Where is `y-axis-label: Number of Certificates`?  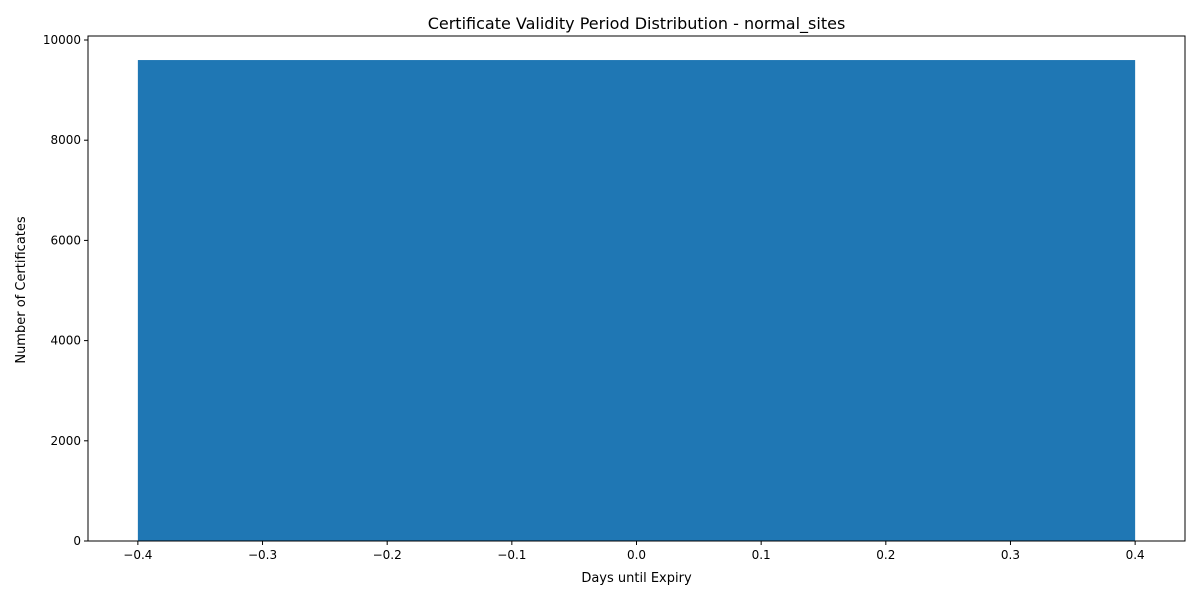 y-axis-label: Number of Certificates is located at coordinates (21, 290).